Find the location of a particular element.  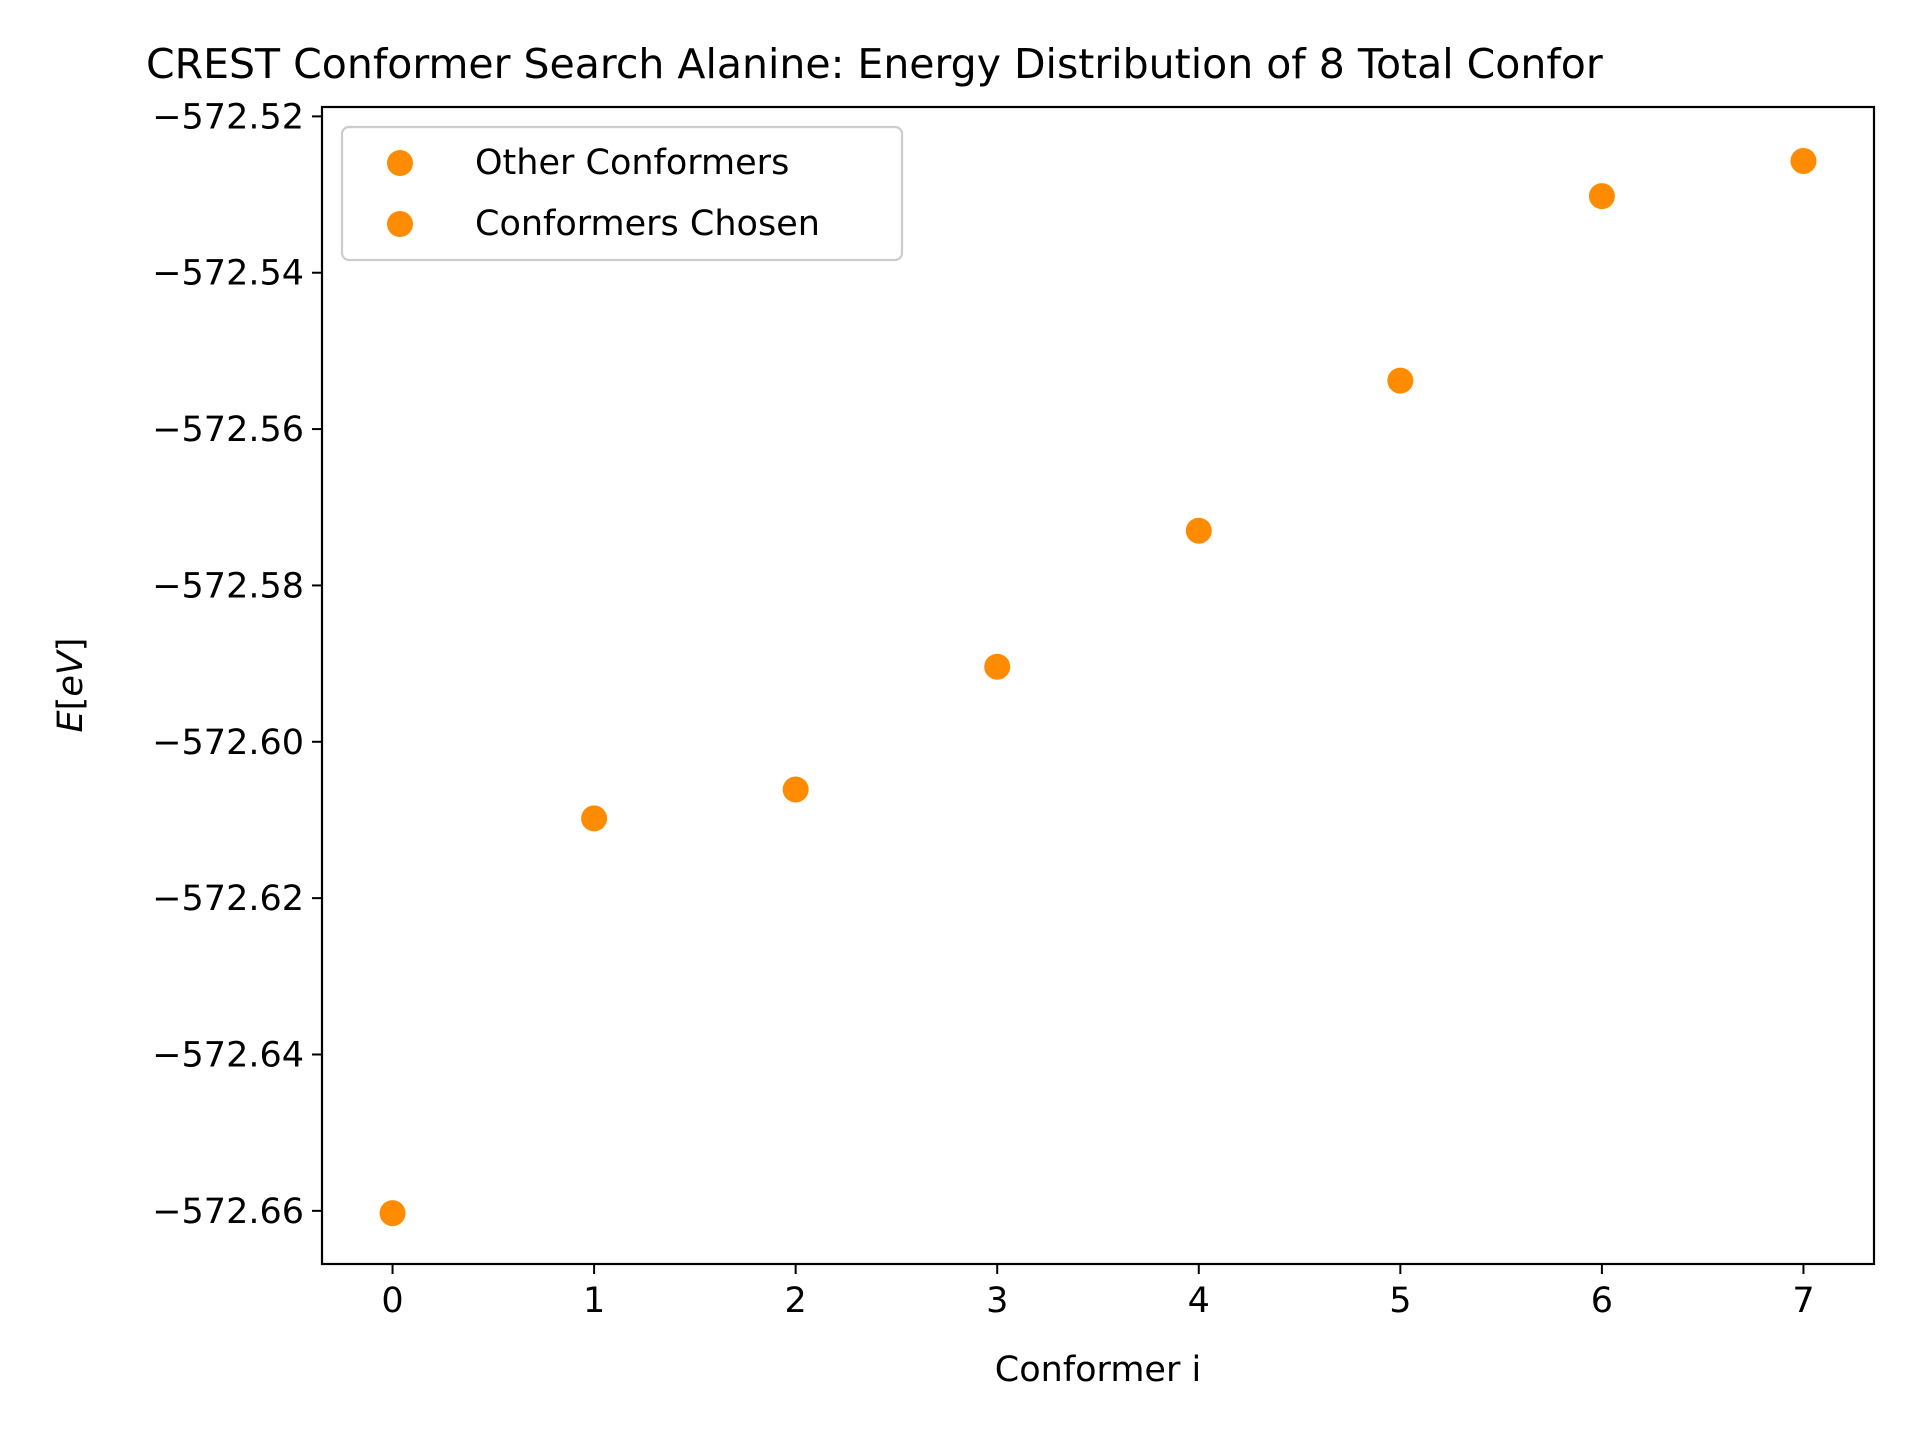

legend-box is located at coordinates (622, 193).